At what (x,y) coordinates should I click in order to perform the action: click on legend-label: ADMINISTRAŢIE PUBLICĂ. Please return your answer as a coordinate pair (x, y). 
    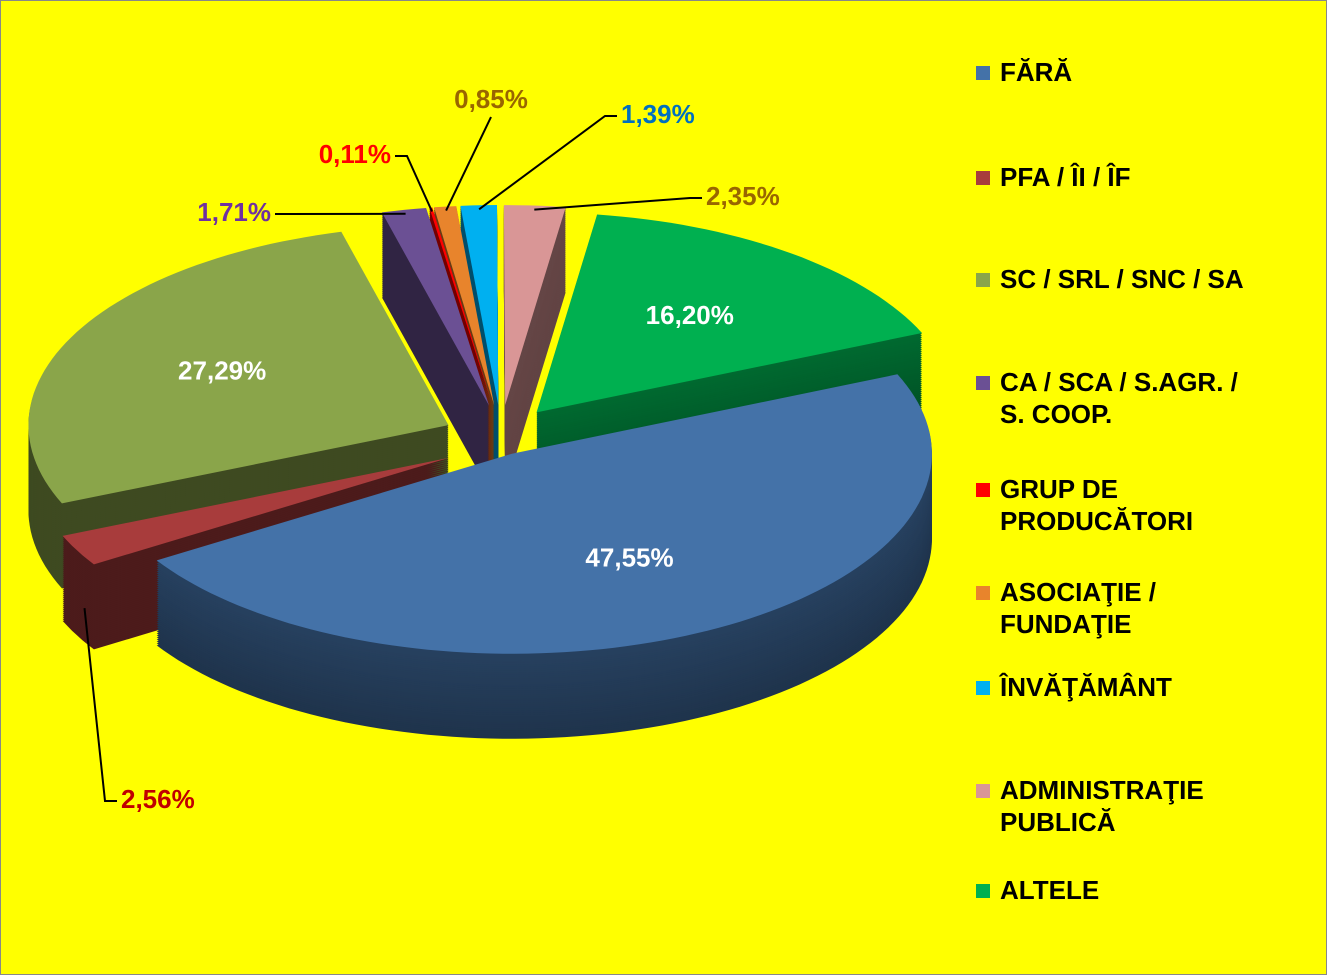
    Looking at the image, I should click on (1102, 806).